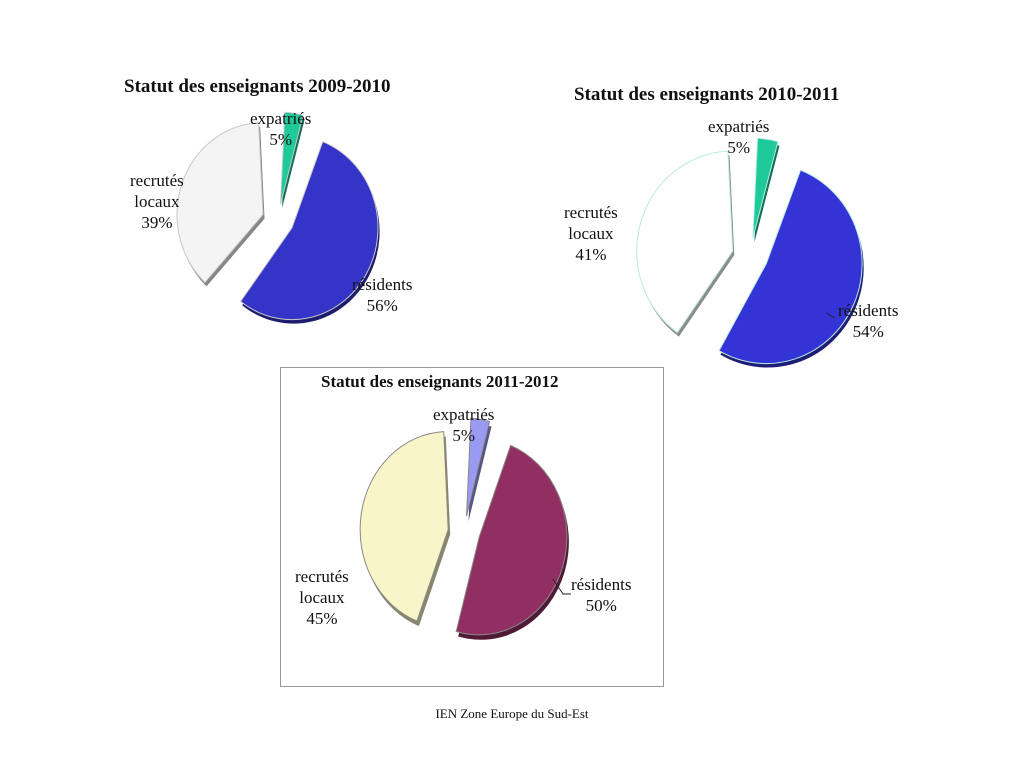 This screenshot has height=768, width=1024. What do you see at coordinates (591, 233) in the screenshot?
I see `slice-label-recrutes-locaux: recrutés locaux 41%` at bounding box center [591, 233].